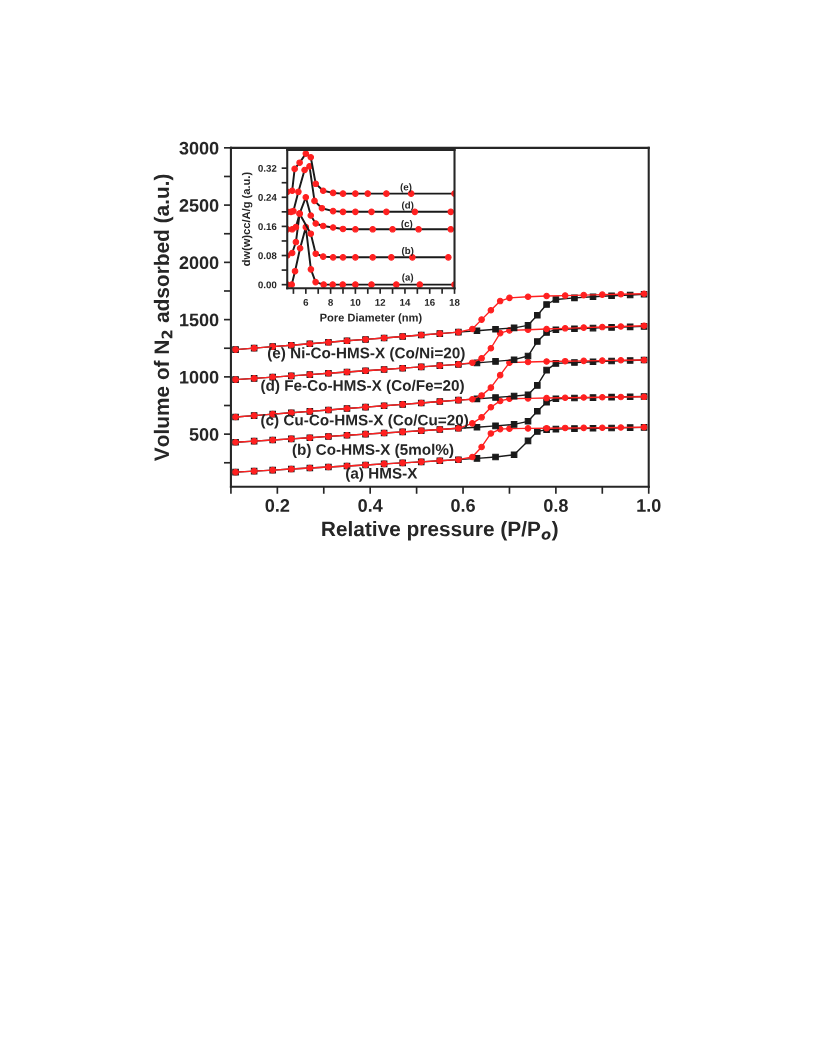 This screenshot has height=1056, width=816. What do you see at coordinates (277, 505) in the screenshot?
I see `x-tick-label: 0.2` at bounding box center [277, 505].